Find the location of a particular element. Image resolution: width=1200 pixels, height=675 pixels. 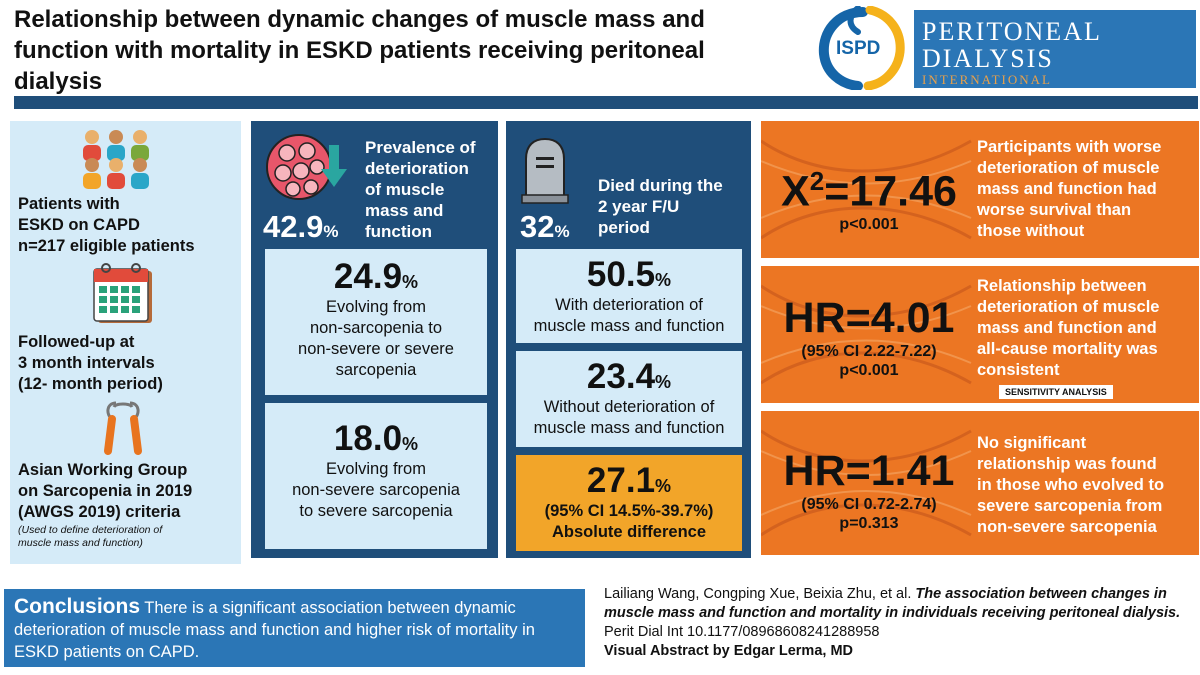

result-text-line: those without is located at coordinates (1031, 231).